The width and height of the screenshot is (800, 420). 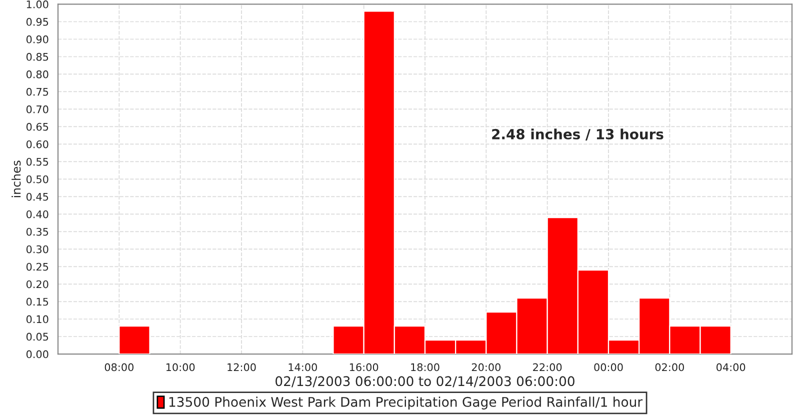 What do you see at coordinates (406, 403) in the screenshot?
I see `legend-label: 13500 Phoenix West Park Dam Precipitation Gage Period Rainfall/1 hour` at bounding box center [406, 403].